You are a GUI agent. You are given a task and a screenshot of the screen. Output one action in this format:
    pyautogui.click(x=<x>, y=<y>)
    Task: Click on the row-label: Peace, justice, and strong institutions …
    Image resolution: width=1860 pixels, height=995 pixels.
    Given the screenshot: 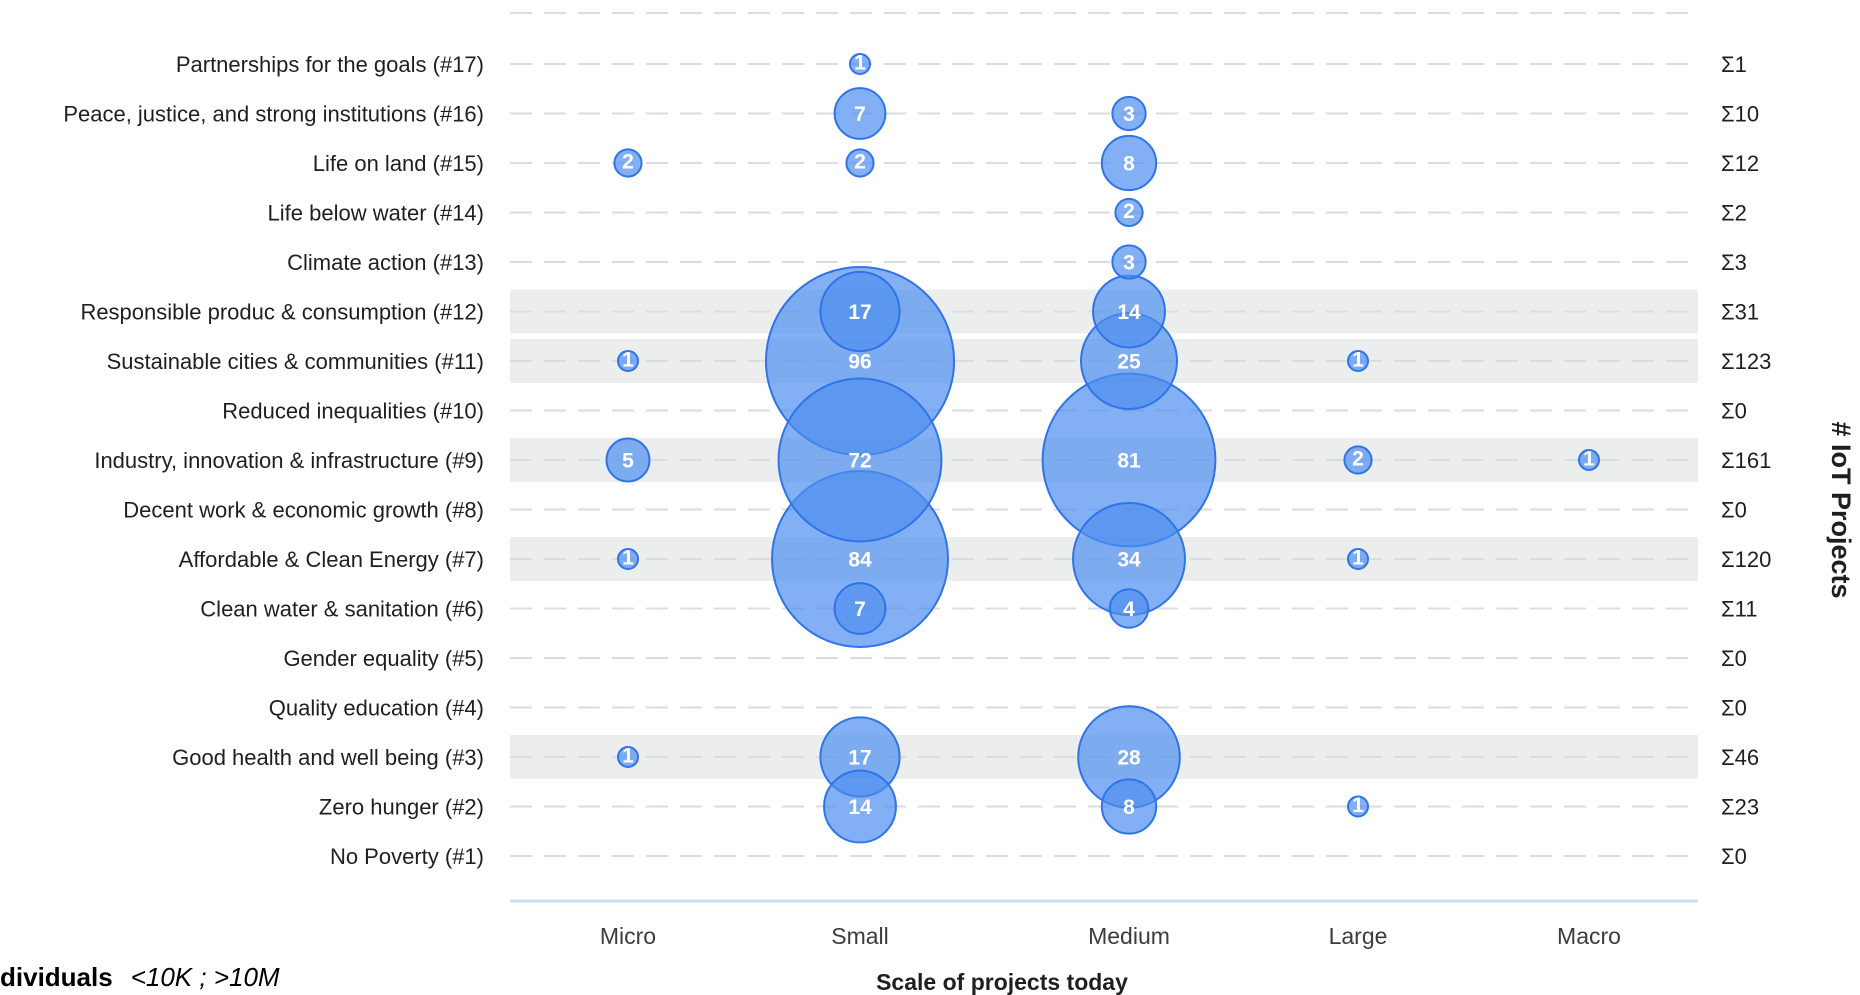 What is the action you would take?
    pyautogui.click(x=273, y=114)
    